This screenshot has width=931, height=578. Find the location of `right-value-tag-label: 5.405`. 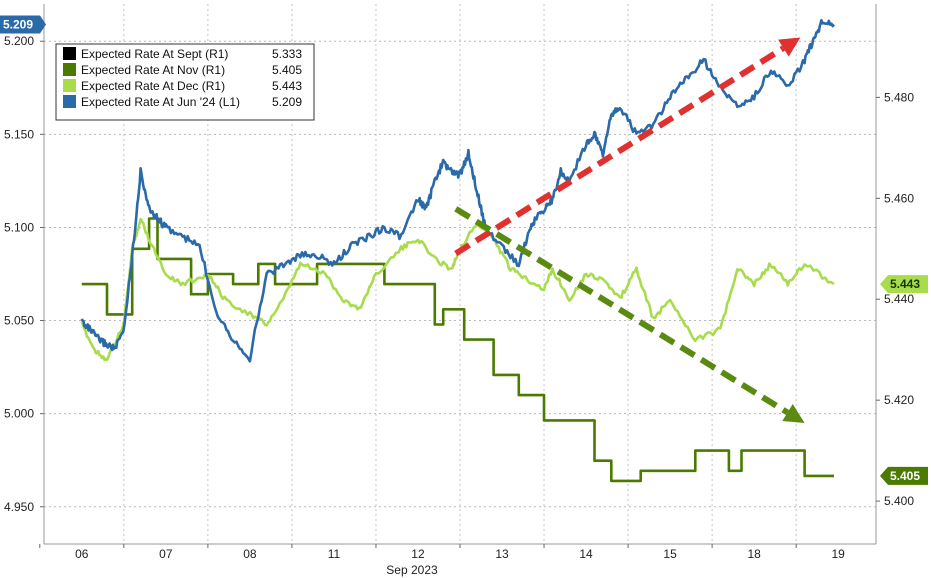

right-value-tag-label: 5.405 is located at coordinates (905, 476).